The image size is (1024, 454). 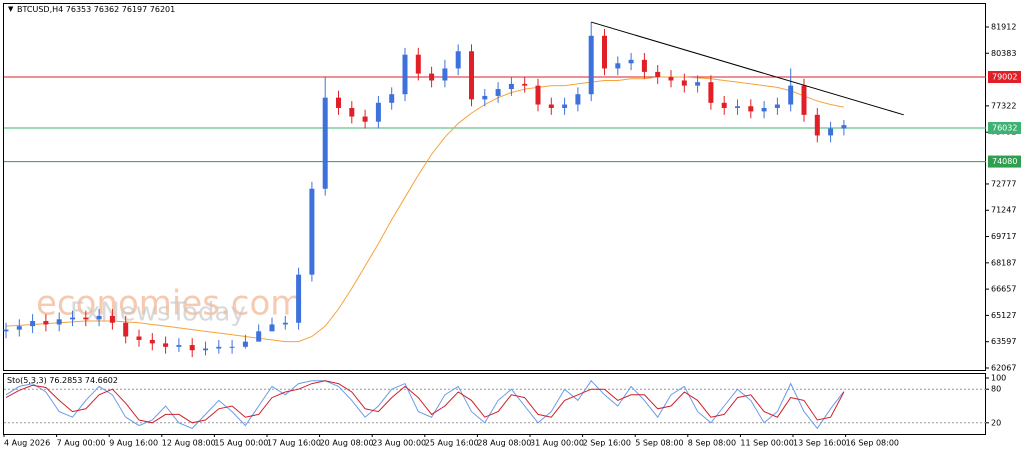 I want to click on x-tick-label: 28 Aug 08:00, so click(x=504, y=443).